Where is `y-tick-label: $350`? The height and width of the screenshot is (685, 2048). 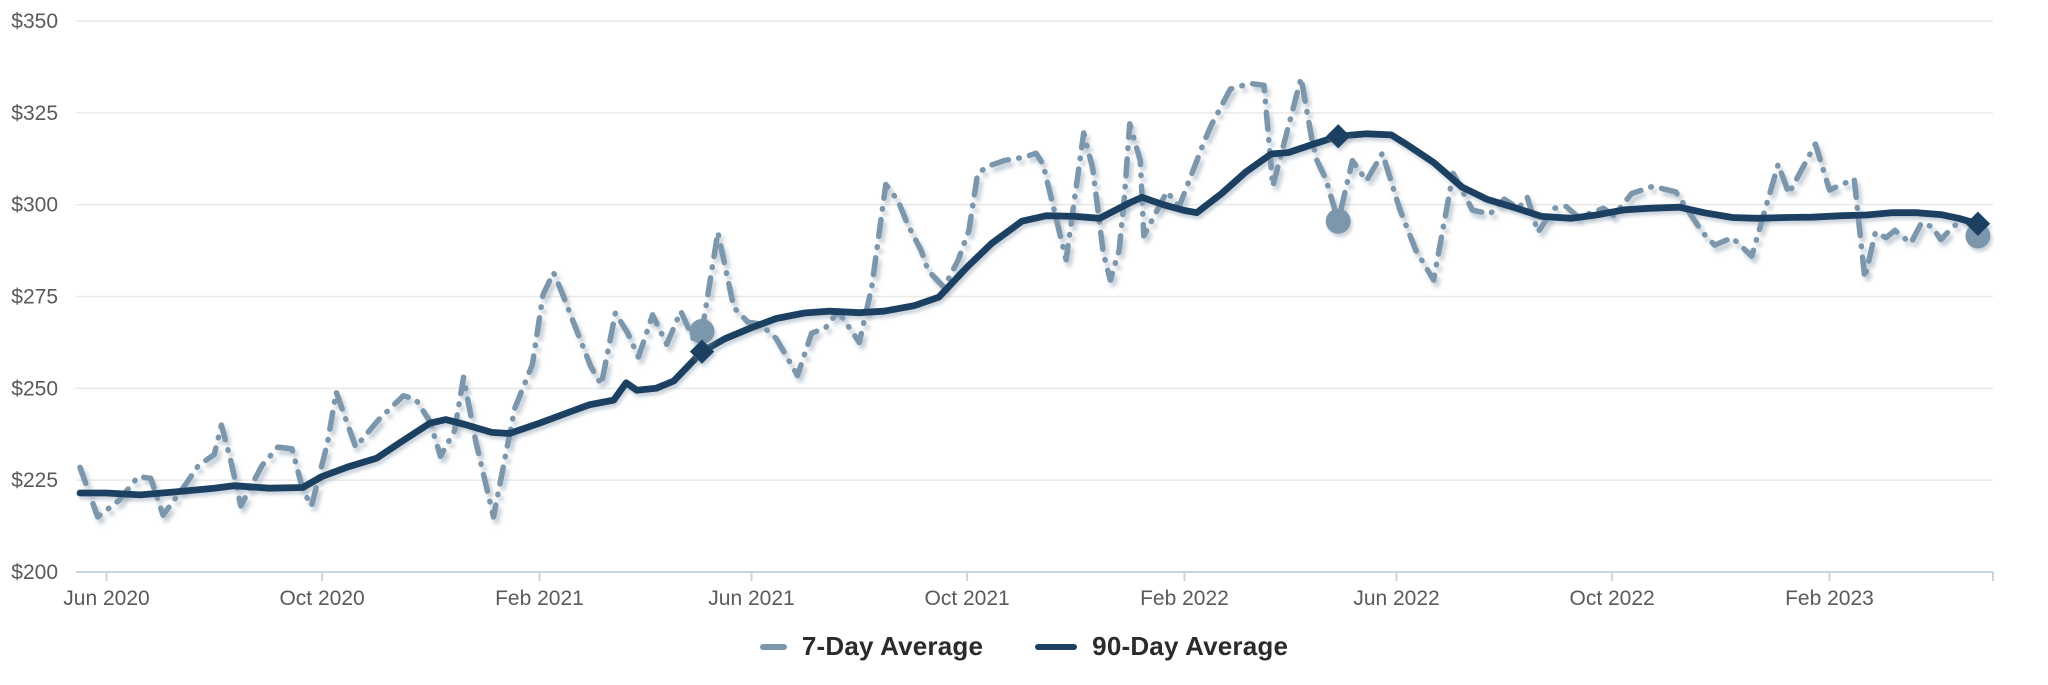
y-tick-label: $350 is located at coordinates (34, 21).